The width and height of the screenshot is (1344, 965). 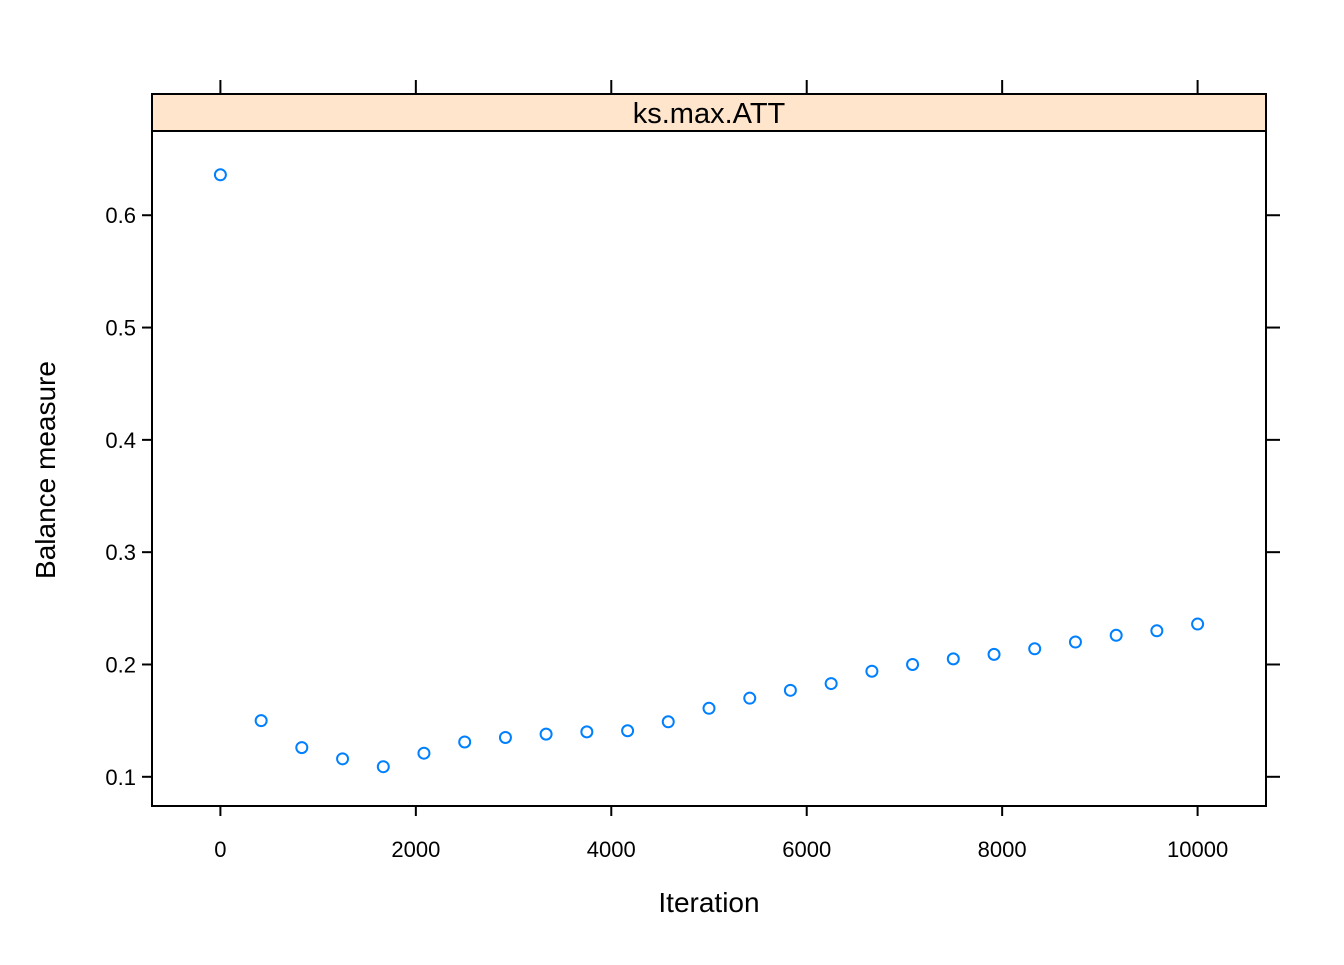 What do you see at coordinates (120, 552) in the screenshot?
I see `y-tick-label: 0.3` at bounding box center [120, 552].